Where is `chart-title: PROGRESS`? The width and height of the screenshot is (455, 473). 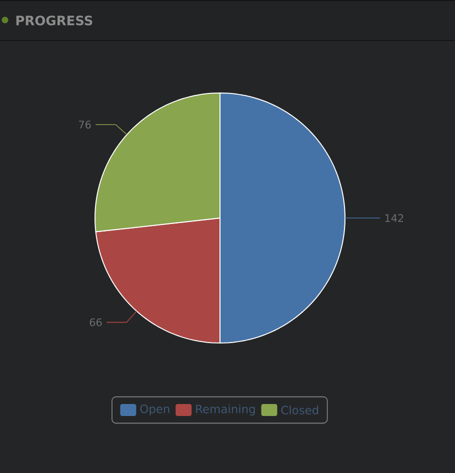 chart-title: PROGRESS is located at coordinates (54, 21).